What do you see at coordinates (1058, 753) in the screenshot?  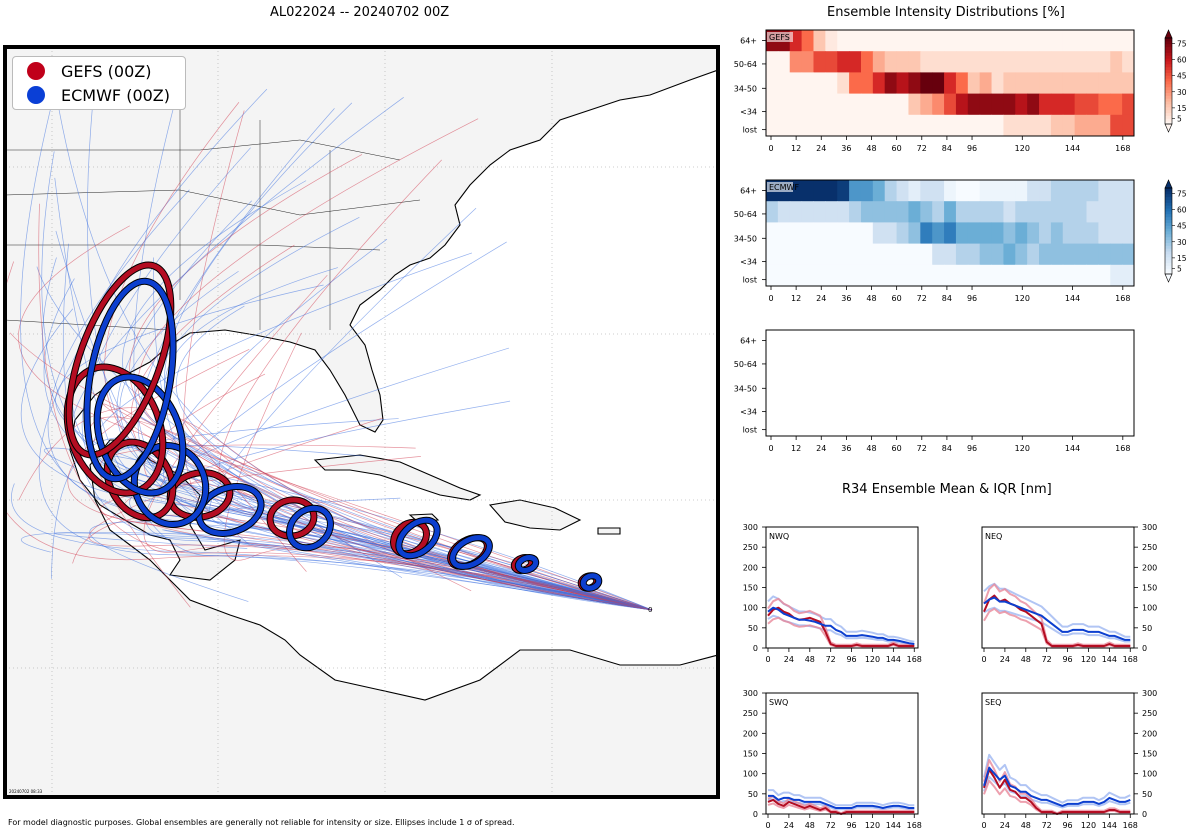 I see `r34-background` at bounding box center [1058, 753].